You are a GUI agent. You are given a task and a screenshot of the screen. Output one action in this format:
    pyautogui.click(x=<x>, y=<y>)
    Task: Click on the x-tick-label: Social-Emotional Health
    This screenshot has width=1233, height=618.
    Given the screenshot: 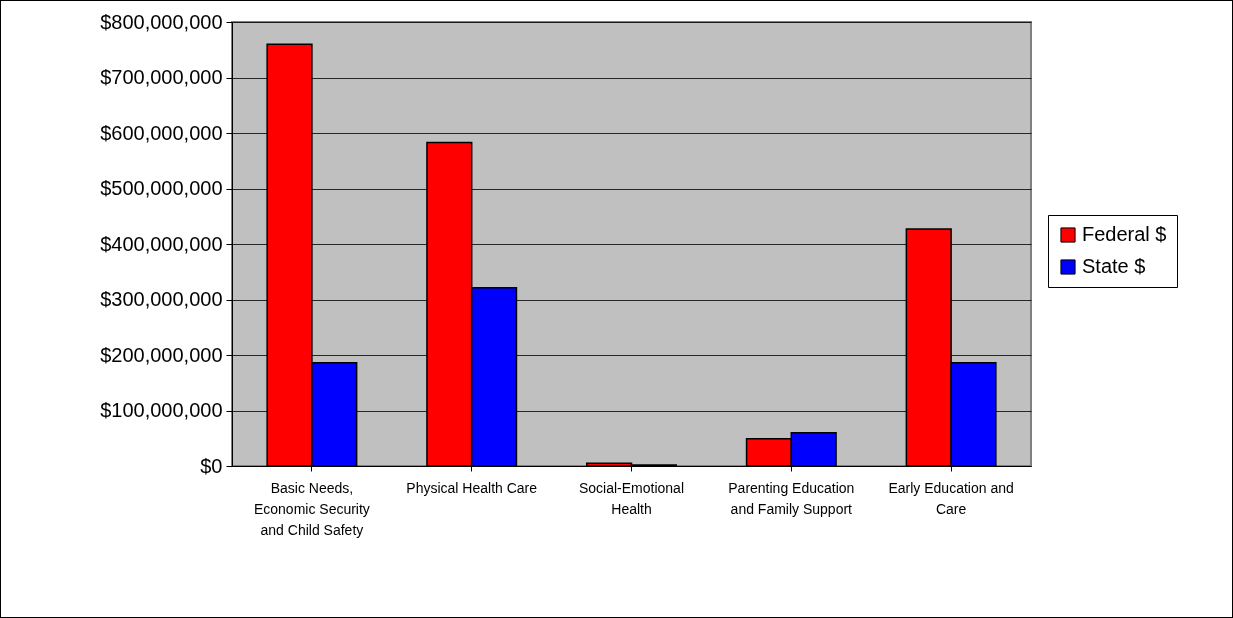 What is the action you would take?
    pyautogui.click(x=631, y=498)
    